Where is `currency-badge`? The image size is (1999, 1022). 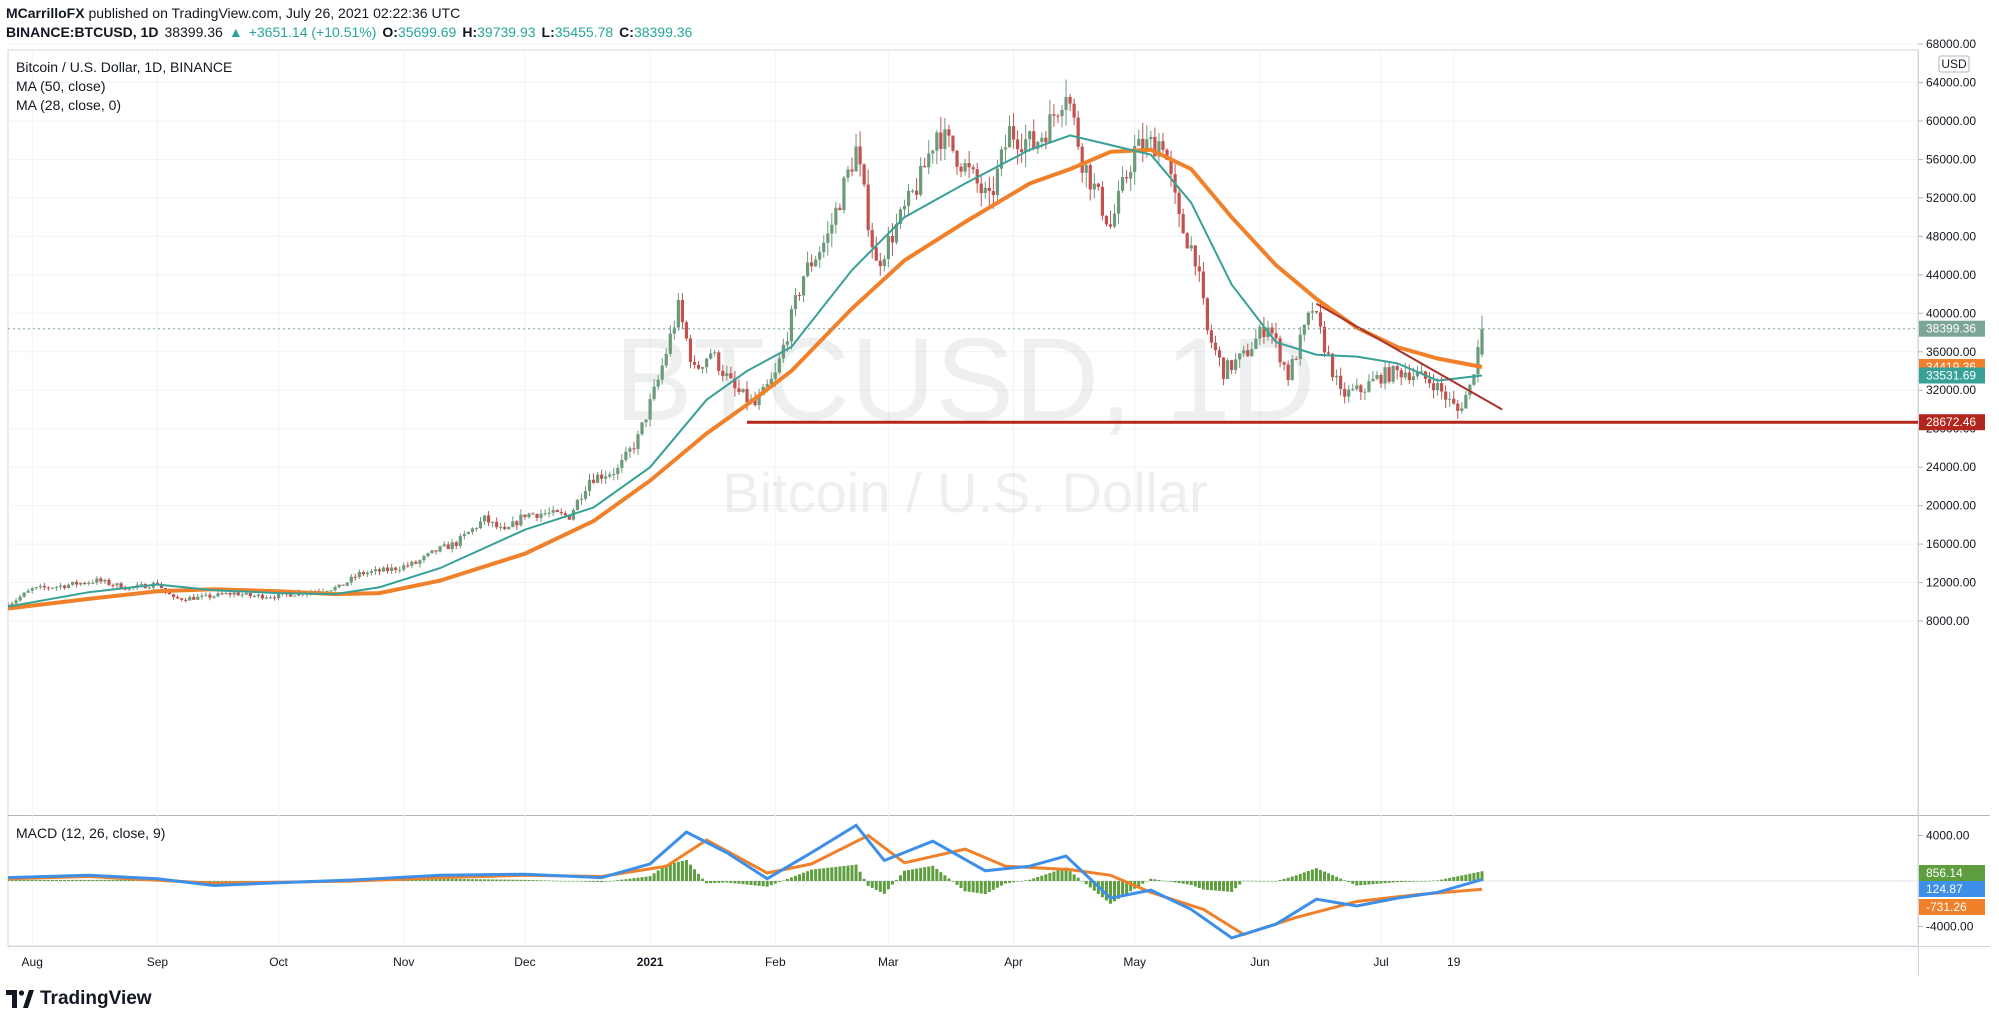
currency-badge is located at coordinates (1954, 64).